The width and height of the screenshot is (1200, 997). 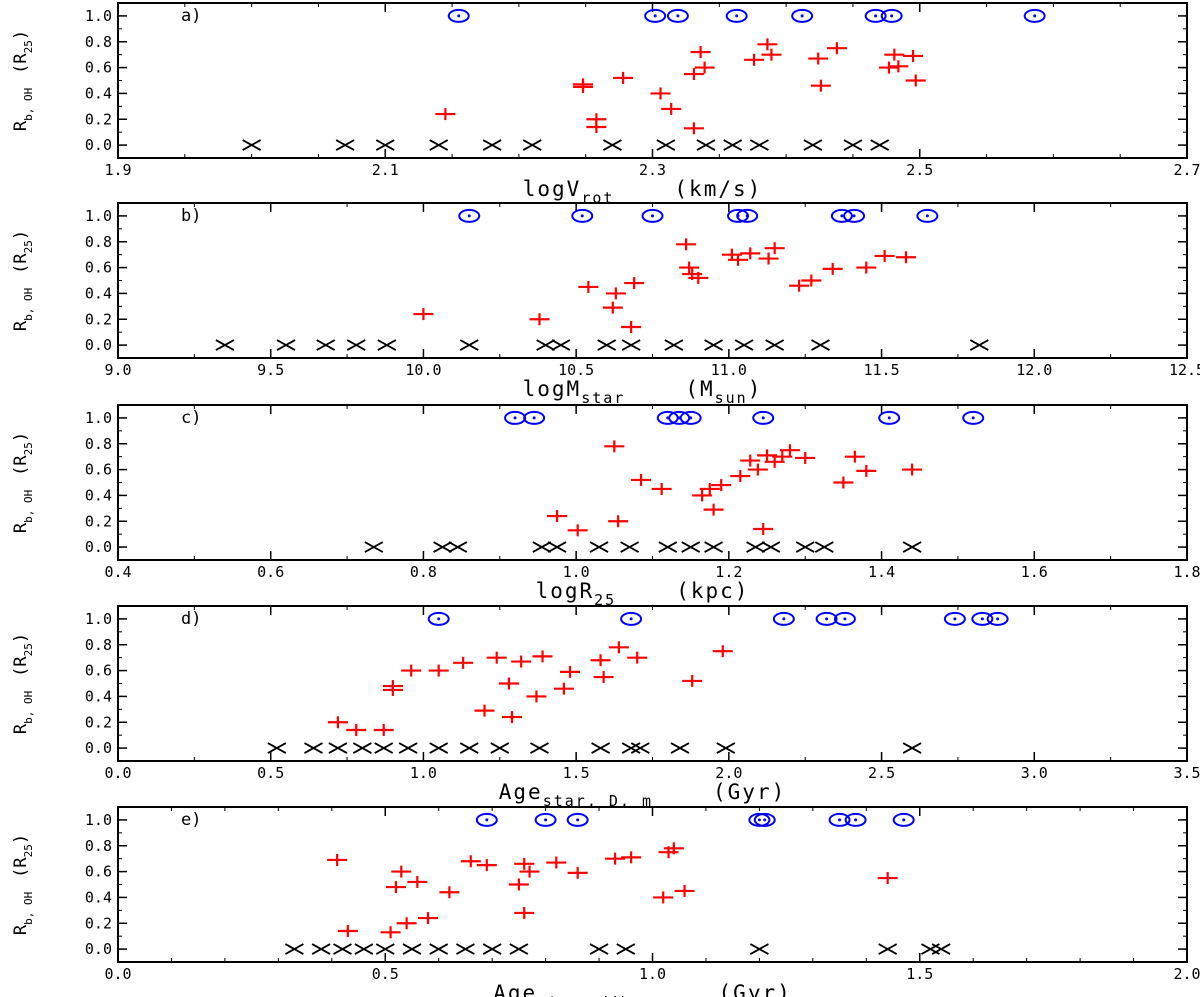 What do you see at coordinates (642, 989) in the screenshot?
I see `x-axis-title: Agestar, LW, m (Gyr)` at bounding box center [642, 989].